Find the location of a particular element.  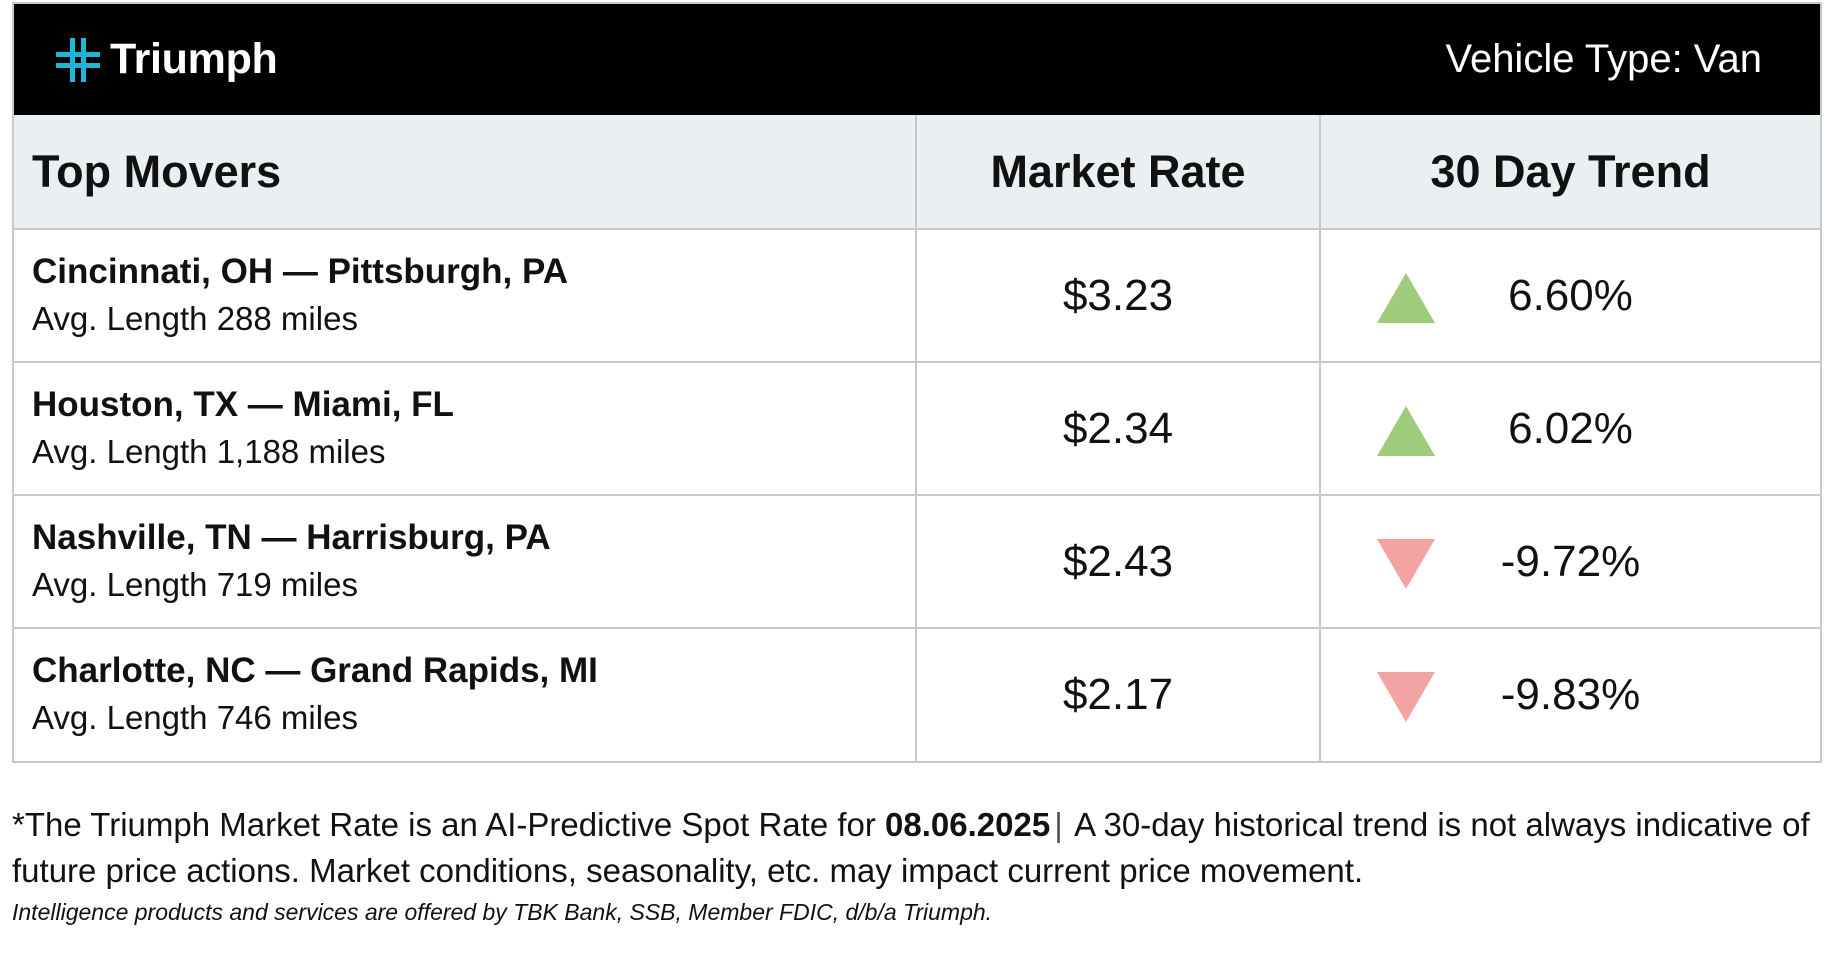

table-header-row: Top Movers Market Rate 30 Day Trend is located at coordinates (917, 172).